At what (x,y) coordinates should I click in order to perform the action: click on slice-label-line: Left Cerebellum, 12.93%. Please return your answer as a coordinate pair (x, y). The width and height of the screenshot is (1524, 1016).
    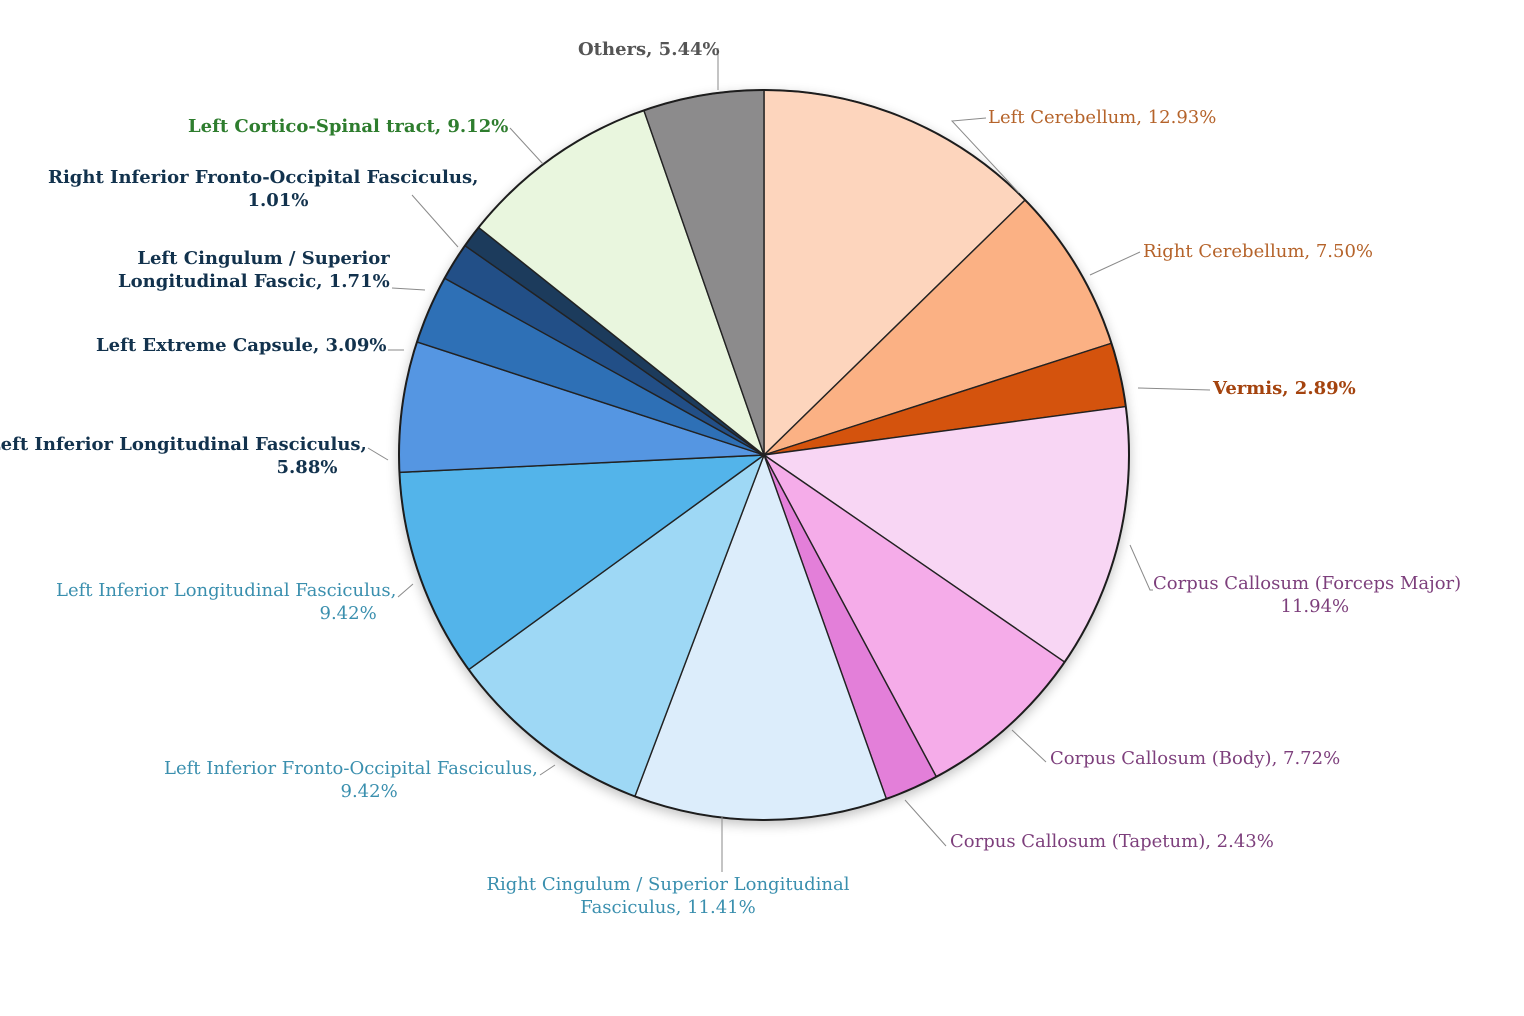
    Looking at the image, I should click on (1102, 117).